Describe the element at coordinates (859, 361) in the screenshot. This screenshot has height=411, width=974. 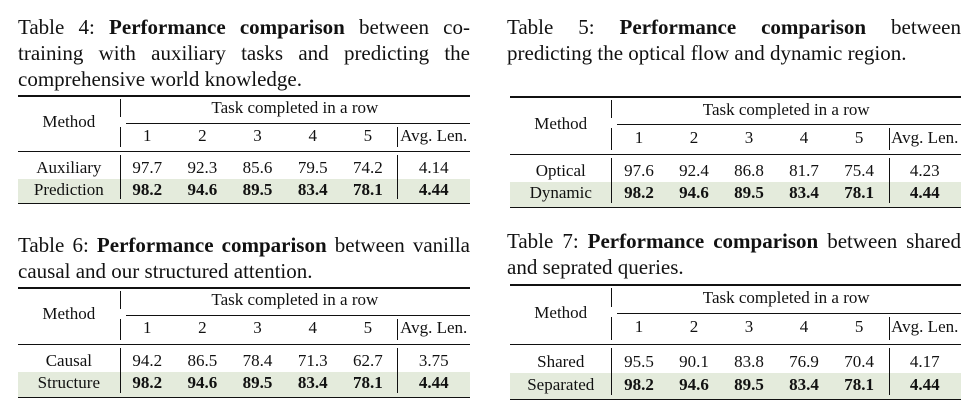
I see `table-cell: 70.4` at that location.